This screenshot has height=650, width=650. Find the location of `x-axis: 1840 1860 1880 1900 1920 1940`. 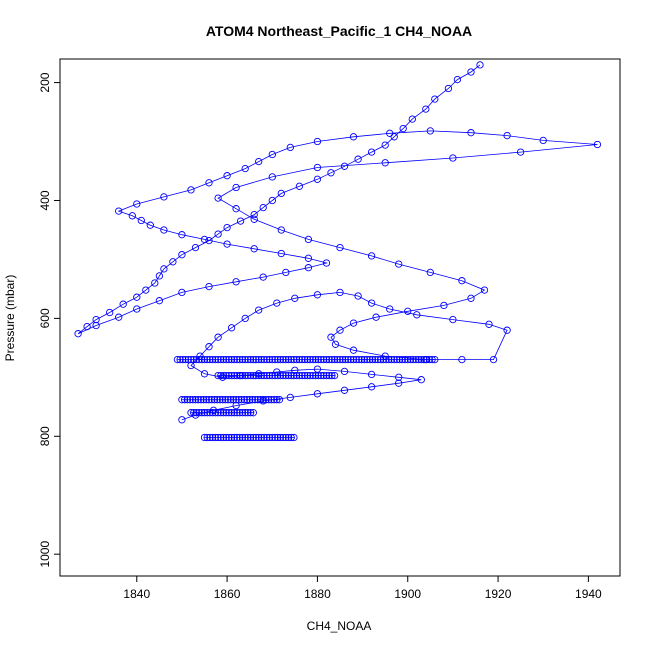

x-axis: 1840 1860 1880 1900 1920 1940 is located at coordinates (362, 588).